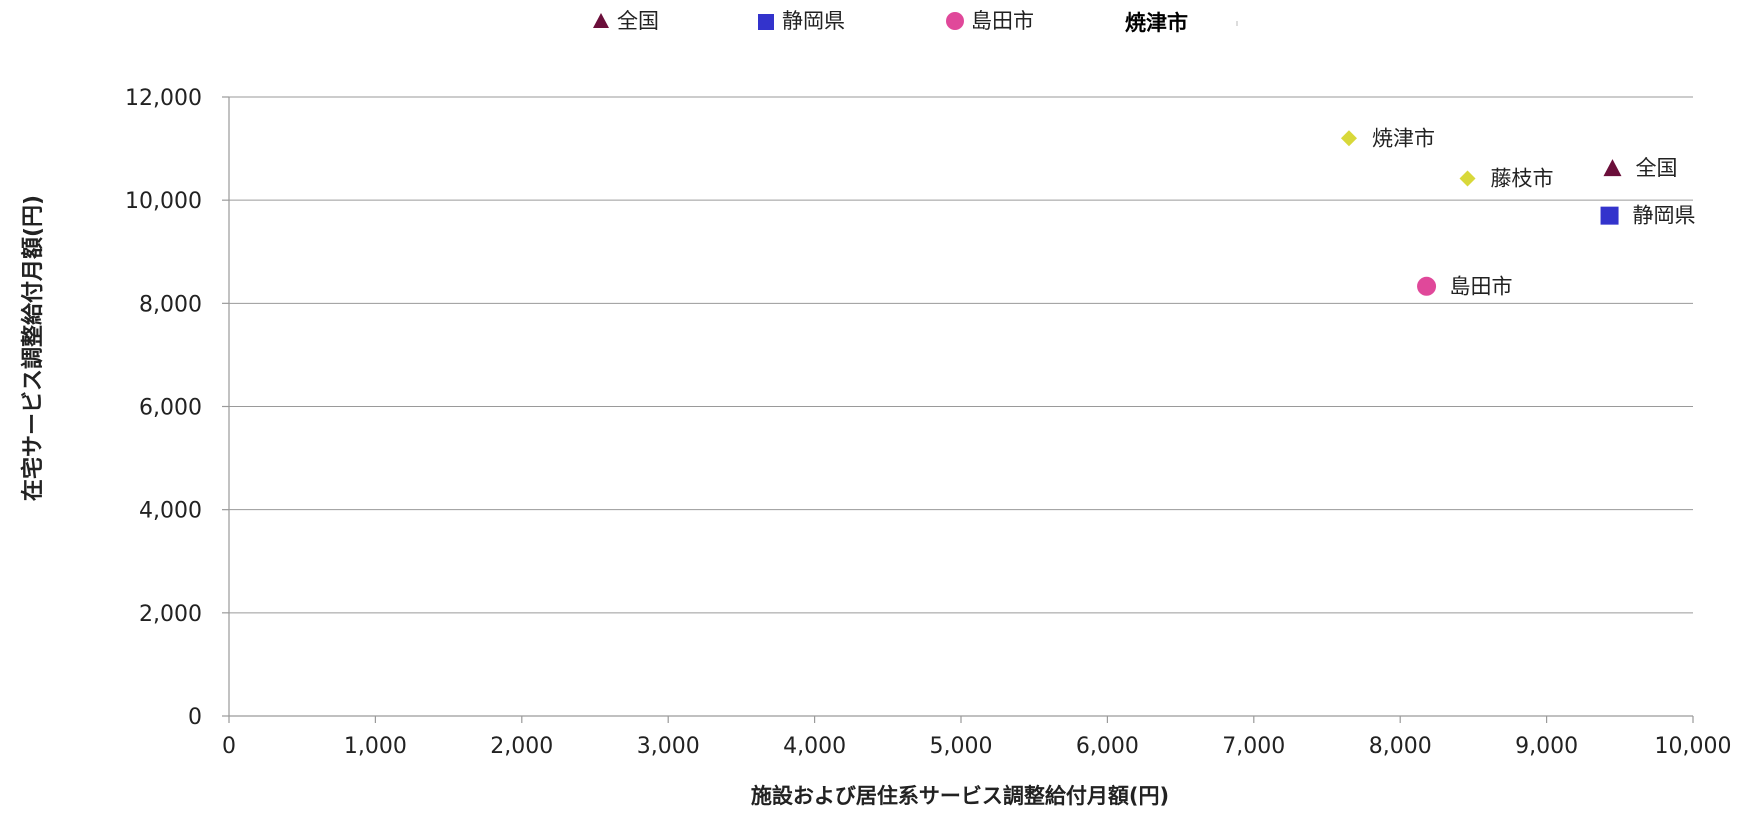 Image resolution: width=1744 pixels, height=817 pixels. I want to click on legend-label: 島田市, so click(1002, 21).